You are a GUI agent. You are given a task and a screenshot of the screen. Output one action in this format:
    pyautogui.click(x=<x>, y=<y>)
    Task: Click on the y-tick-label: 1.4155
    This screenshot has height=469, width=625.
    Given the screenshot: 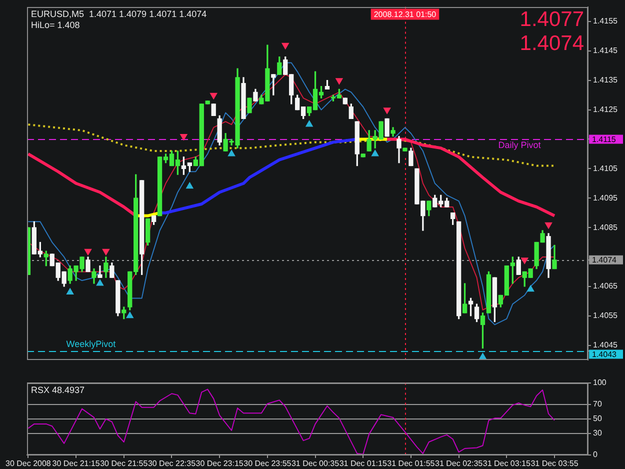 What is the action you would take?
    pyautogui.click(x=605, y=21)
    